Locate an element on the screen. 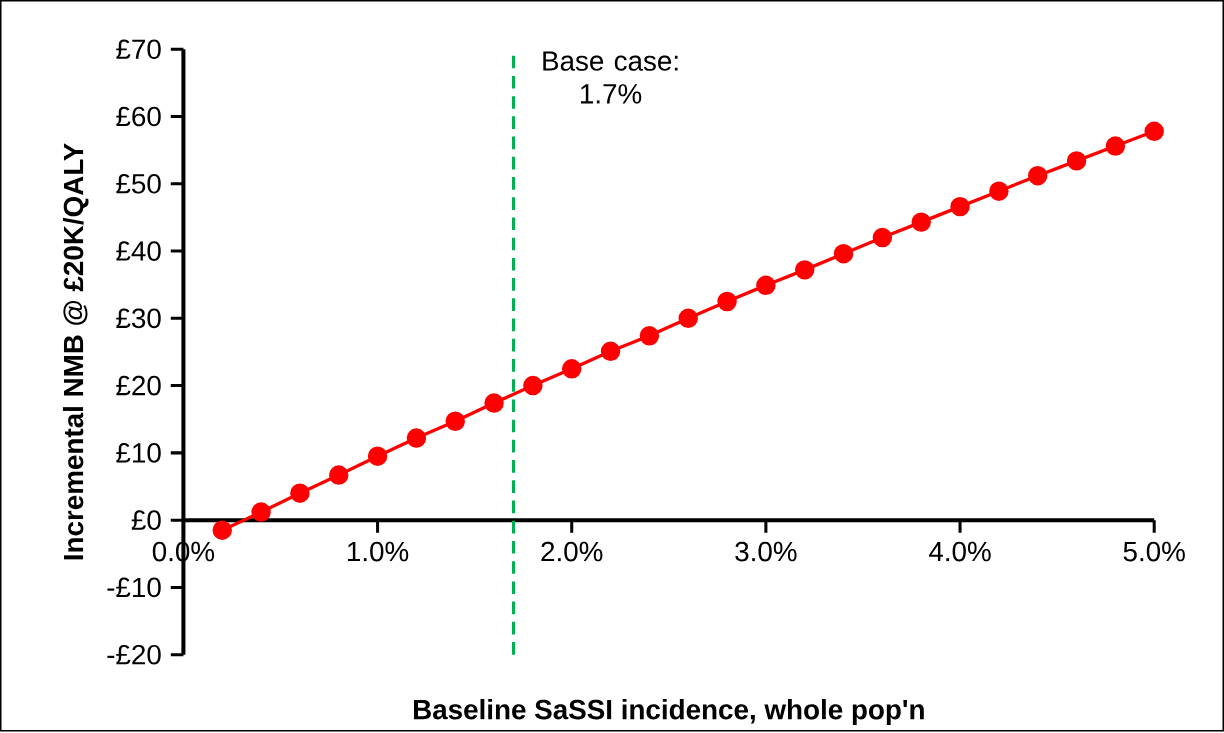 The height and width of the screenshot is (733, 1224). y-tick-label: -£10 is located at coordinates (134, 587).